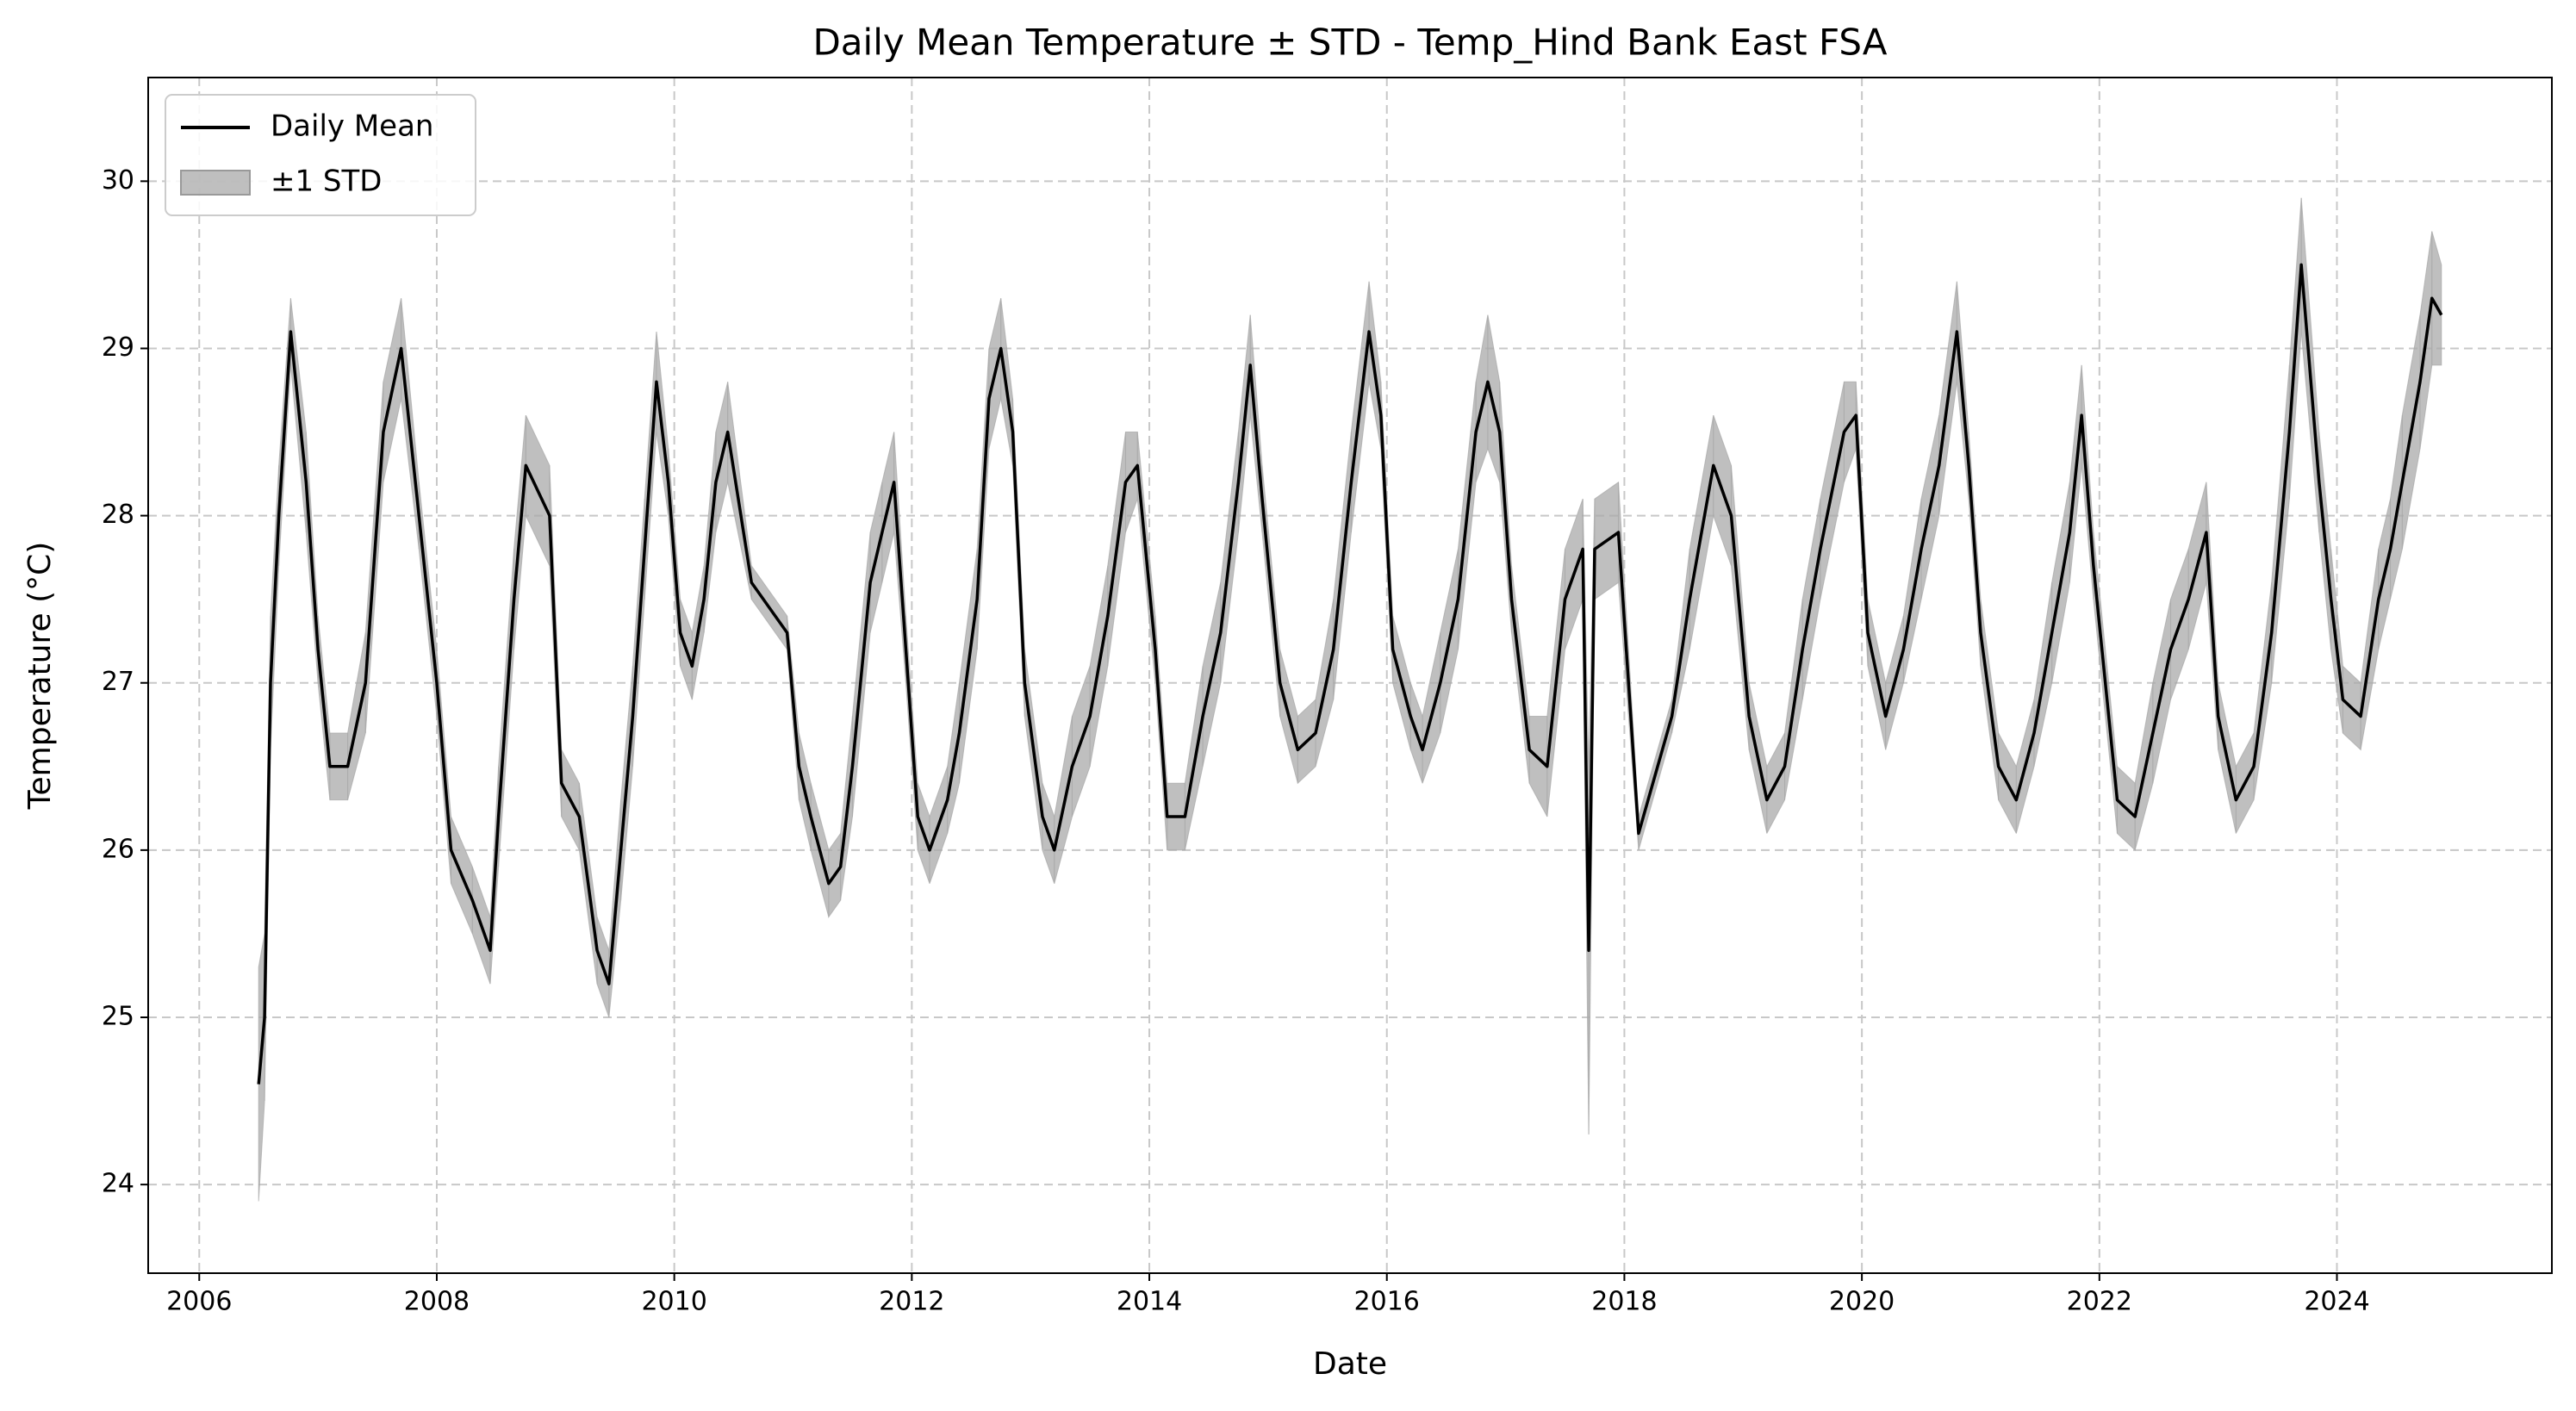 Image resolution: width=2576 pixels, height=1411 pixels. I want to click on y-tick-label: 28, so click(118, 515).